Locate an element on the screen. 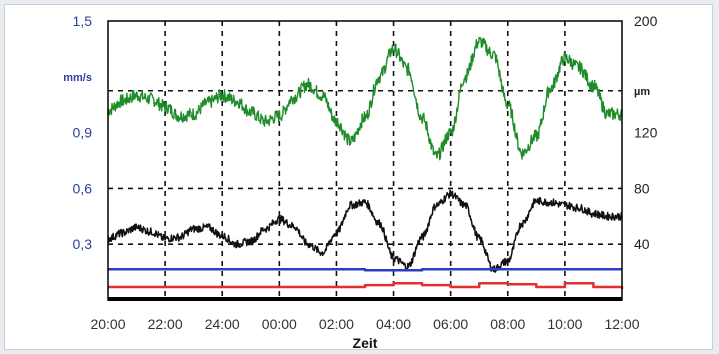  red-series is located at coordinates (366, 285).